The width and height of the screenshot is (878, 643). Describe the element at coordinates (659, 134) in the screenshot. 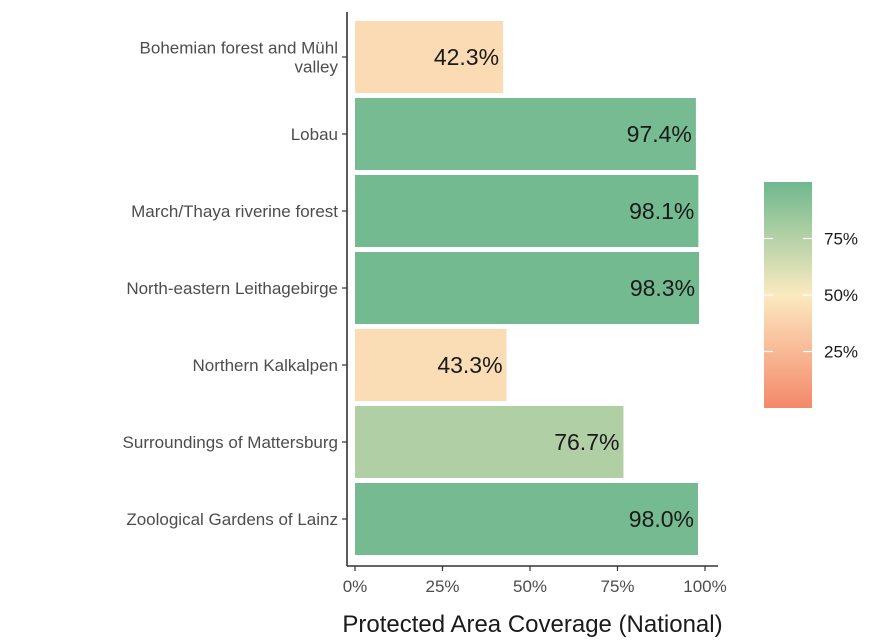

I see `bar-value-label: 97.4%` at that location.